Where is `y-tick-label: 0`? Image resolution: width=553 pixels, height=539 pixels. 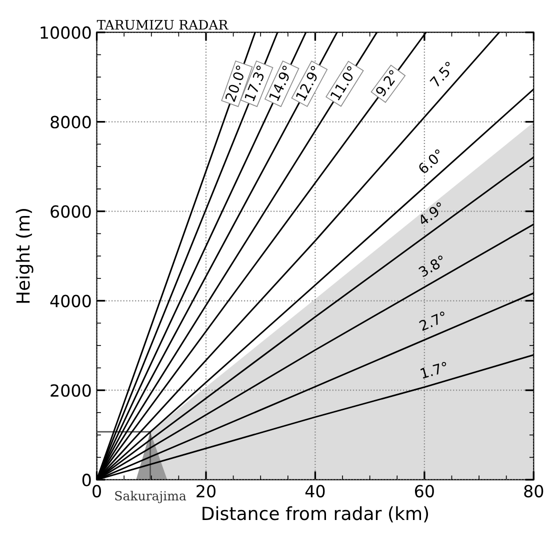 y-tick-label: 0 is located at coordinates (86, 480).